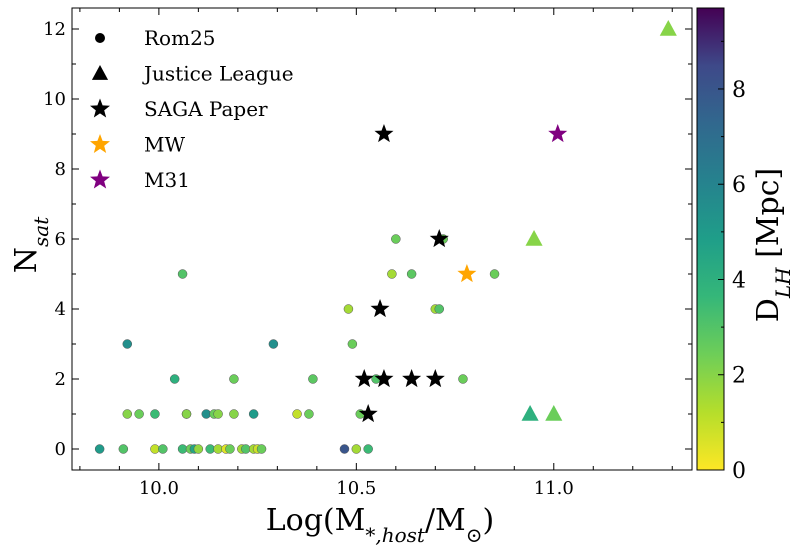 The height and width of the screenshot is (546, 794). Describe the element at coordinates (100, 143) in the screenshot. I see `legend-marker-mw` at that location.